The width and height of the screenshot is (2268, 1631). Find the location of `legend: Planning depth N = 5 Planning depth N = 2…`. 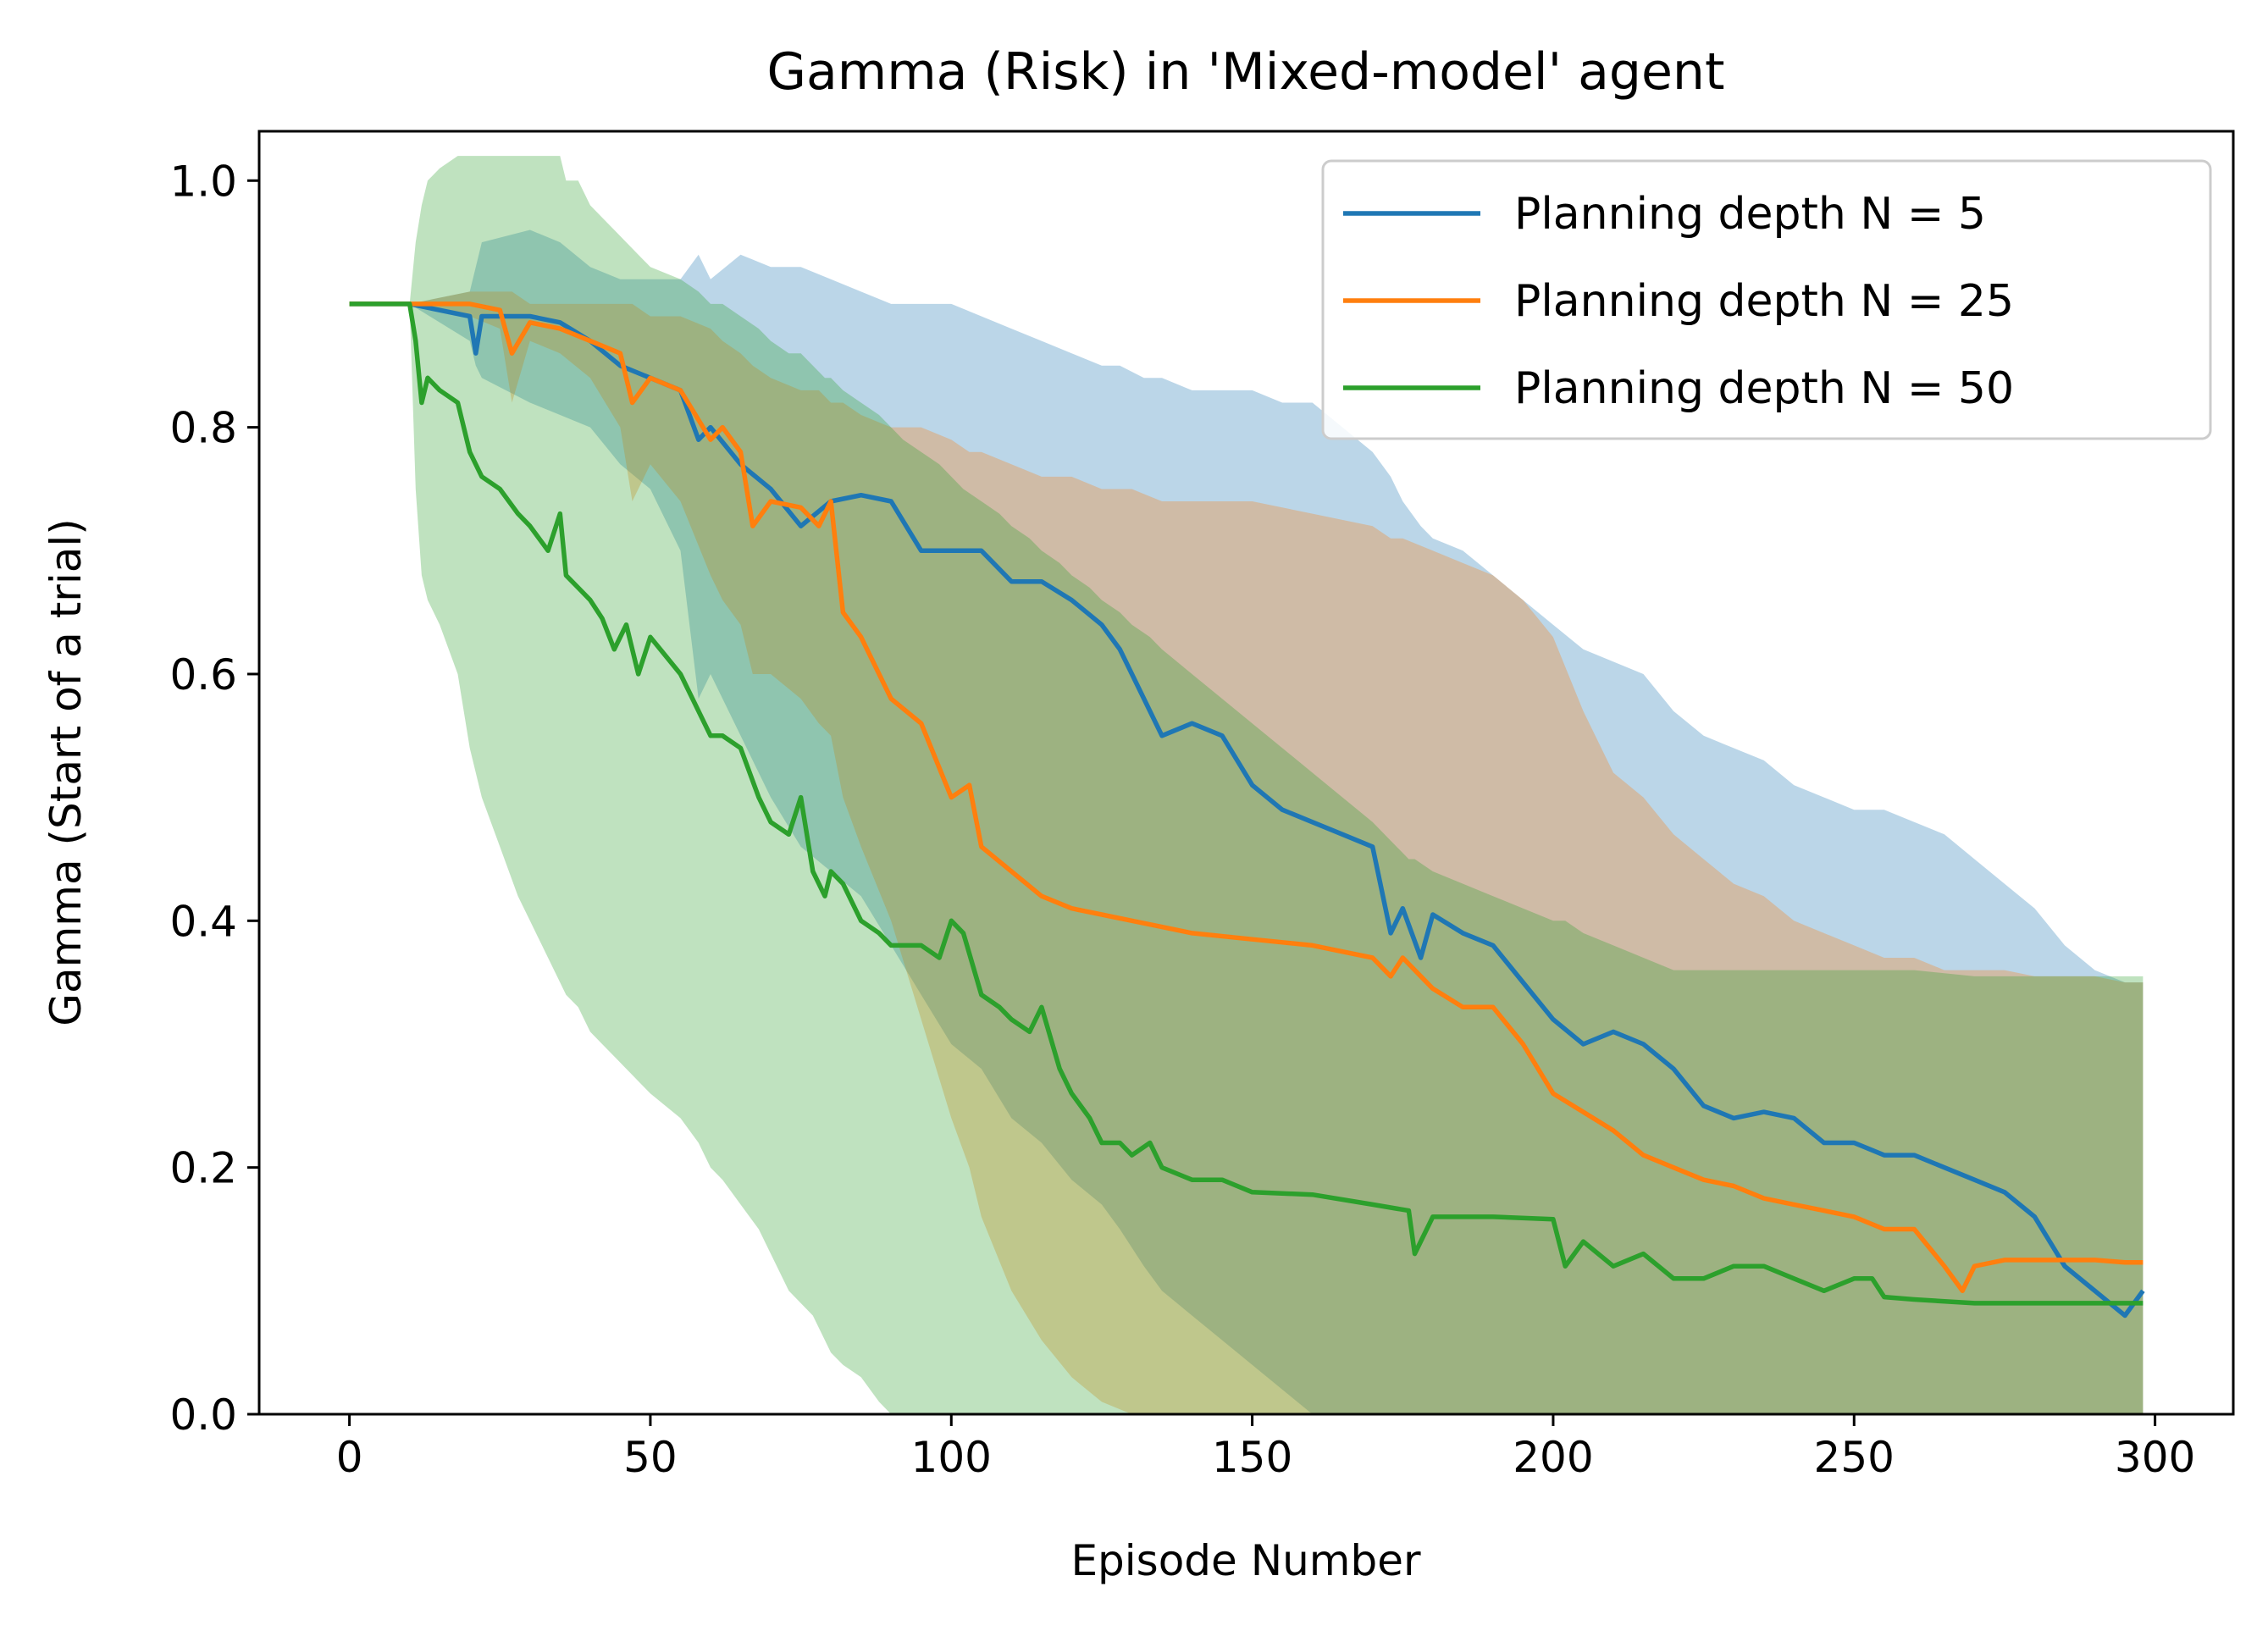

legend: Planning depth N = 5 Planning depth N = 2… is located at coordinates (1767, 299).